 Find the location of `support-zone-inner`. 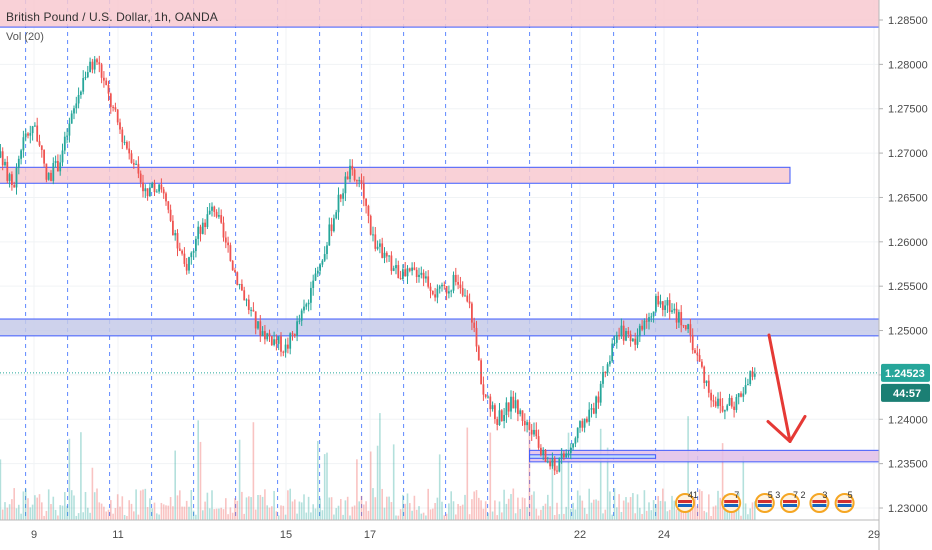

support-zone-inner is located at coordinates (593, 456).